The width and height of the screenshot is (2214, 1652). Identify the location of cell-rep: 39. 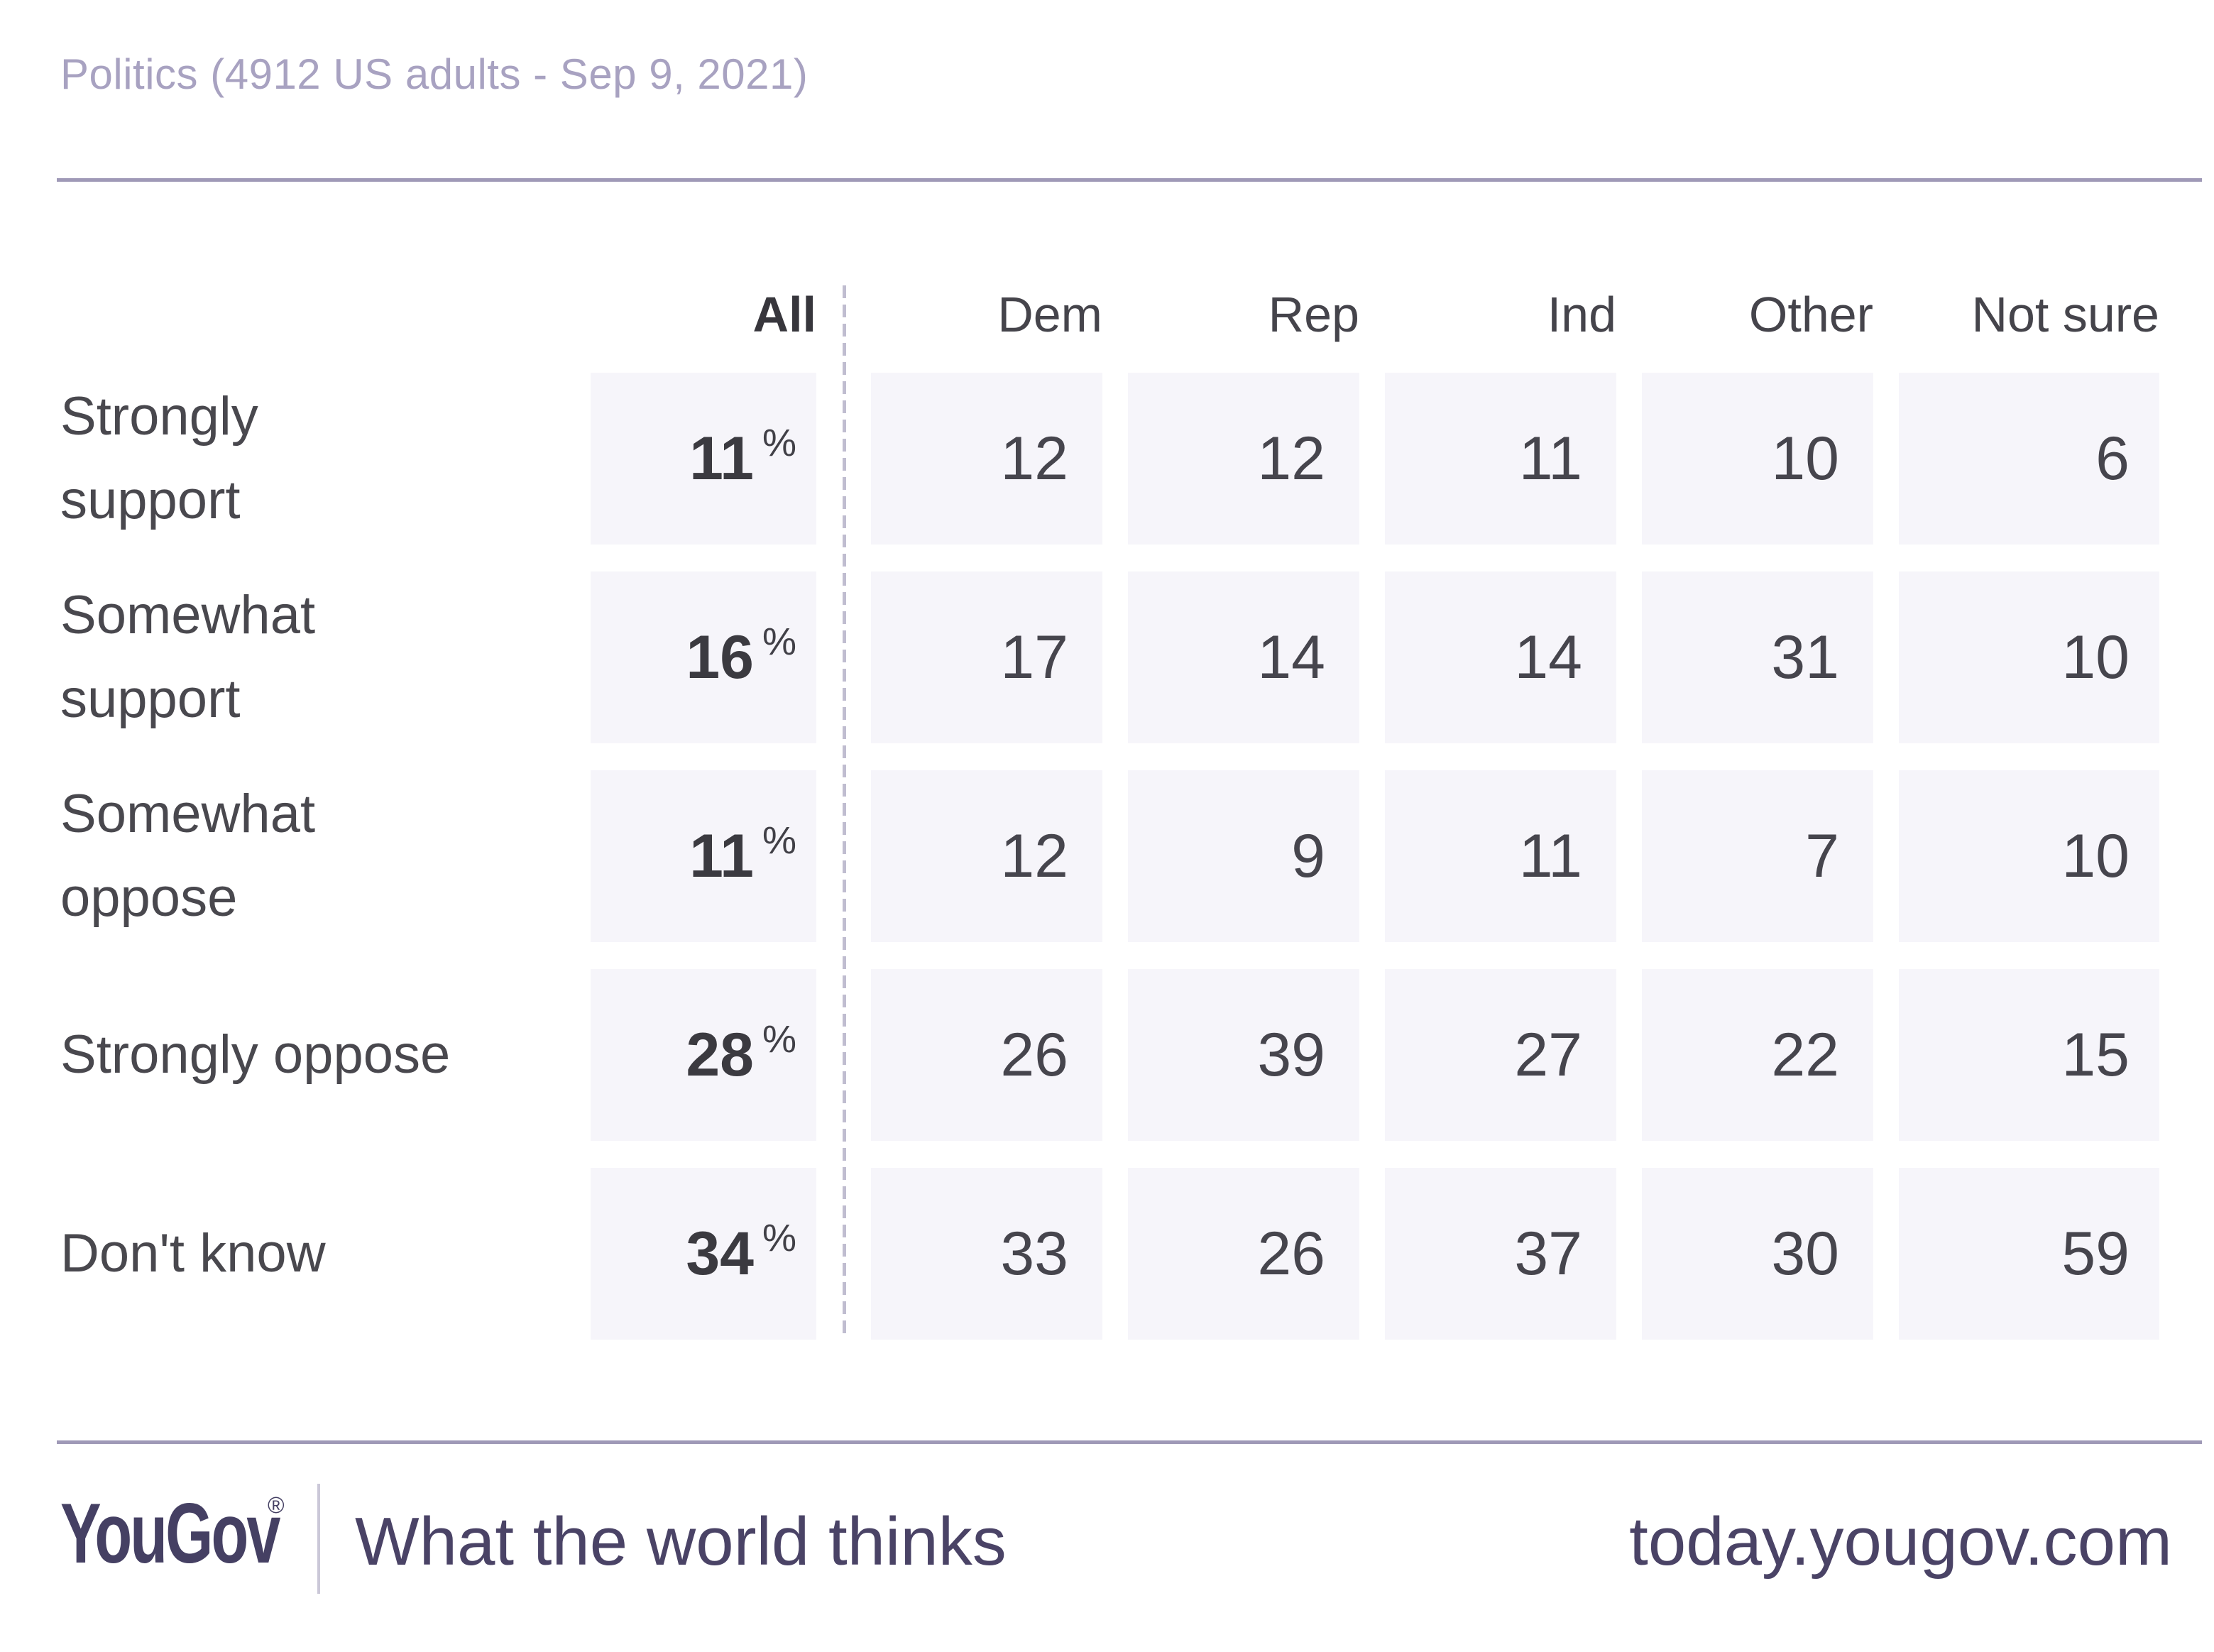
(1244, 1055).